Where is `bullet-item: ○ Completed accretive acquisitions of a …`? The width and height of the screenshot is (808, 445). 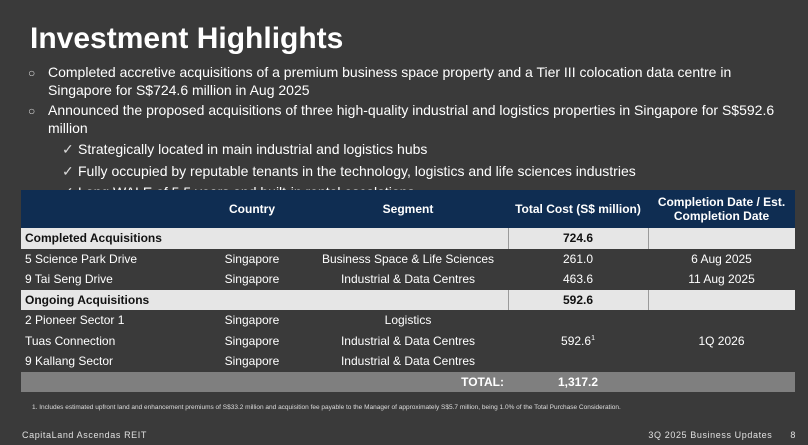
bullet-item: ○ Completed accretive acquisitions of a … is located at coordinates (413, 81).